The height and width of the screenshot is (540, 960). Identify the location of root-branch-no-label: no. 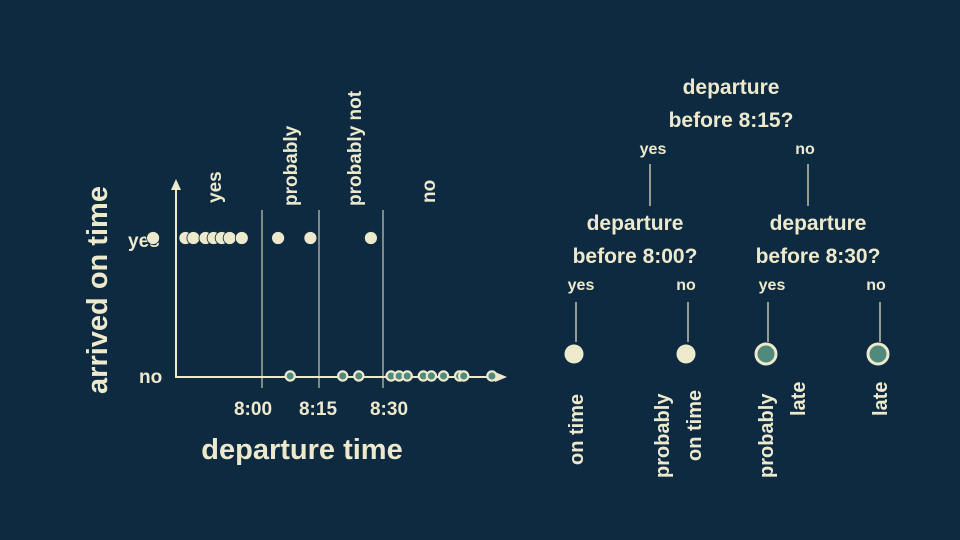
(805, 149).